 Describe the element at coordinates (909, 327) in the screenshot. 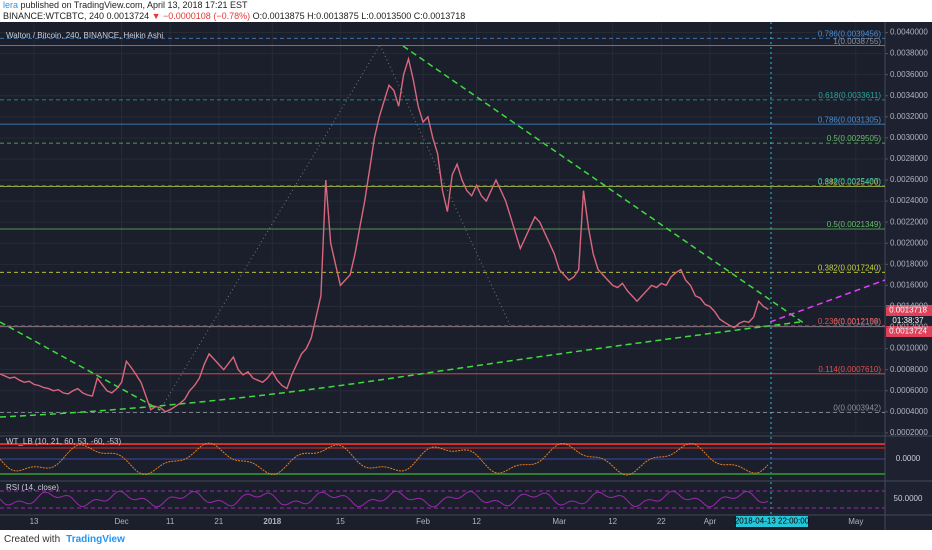

I see `y-tick-label: 0.0012000` at that location.